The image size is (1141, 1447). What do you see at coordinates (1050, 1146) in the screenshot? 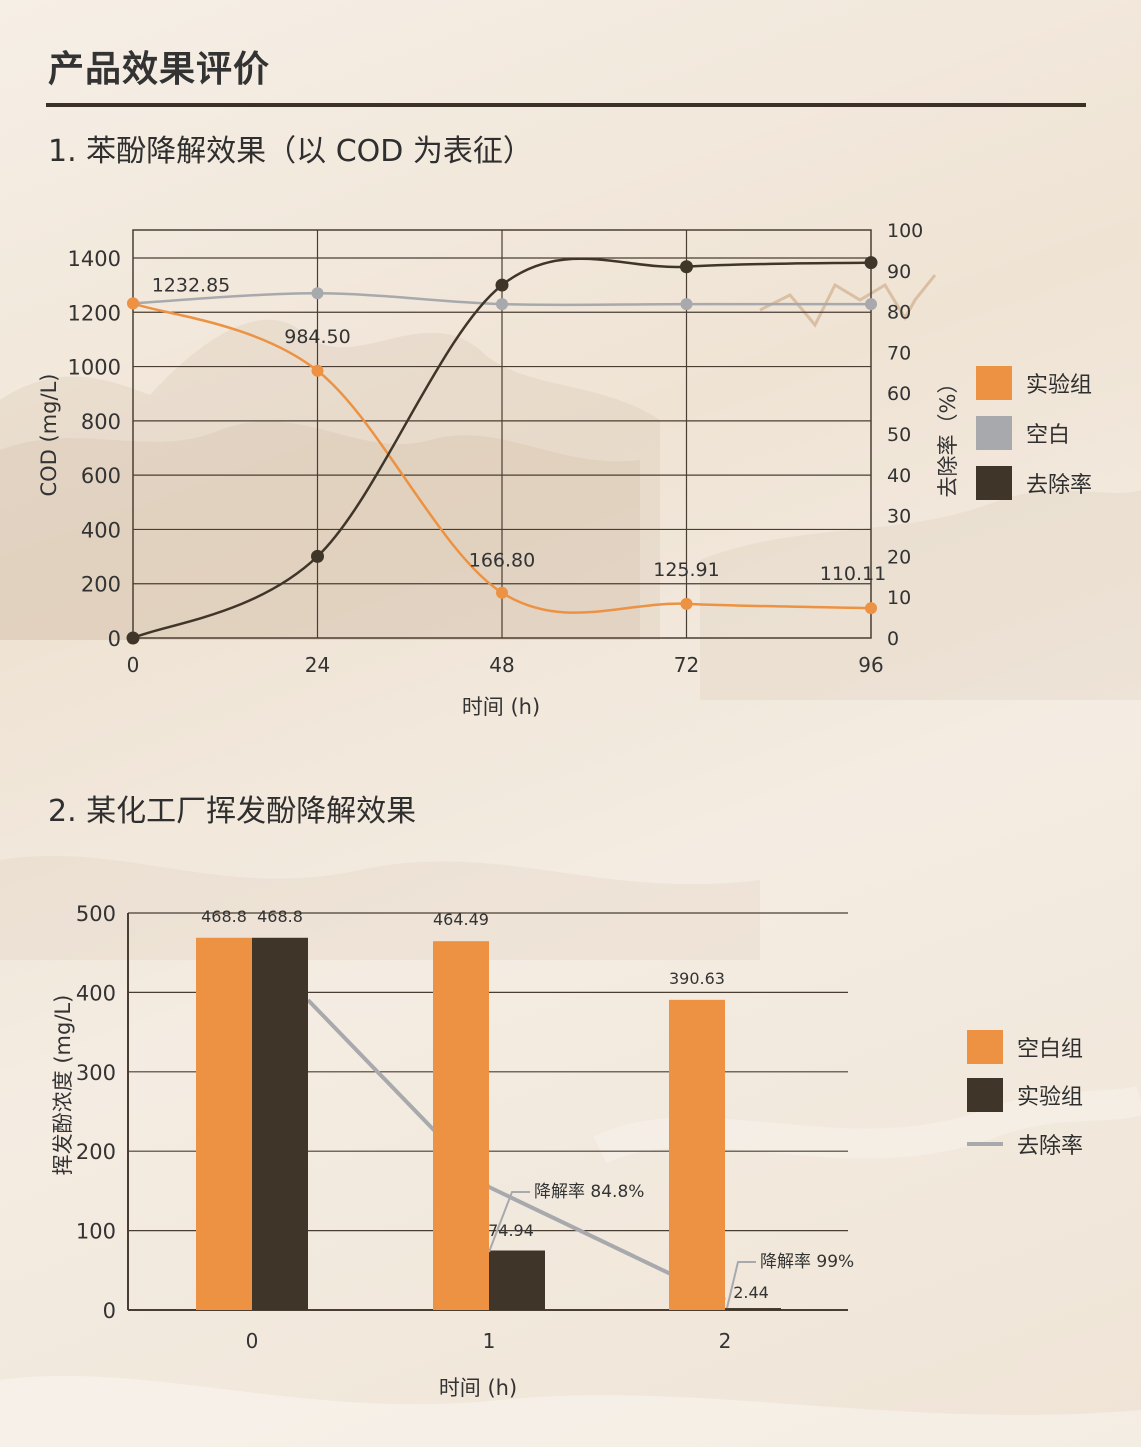
I see `chart2-legend-label: 去除率` at bounding box center [1050, 1146].